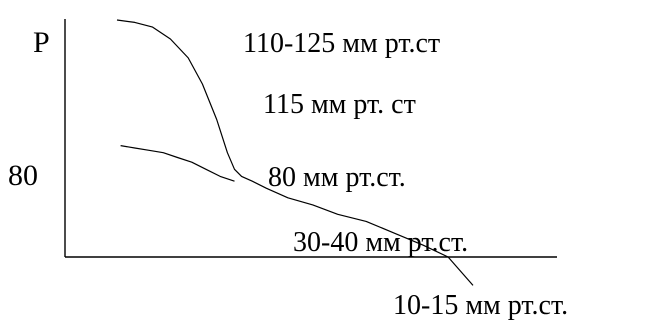  Describe the element at coordinates (337, 177) in the screenshot. I see `annotation-80: 80 мм рт.ст.` at that location.